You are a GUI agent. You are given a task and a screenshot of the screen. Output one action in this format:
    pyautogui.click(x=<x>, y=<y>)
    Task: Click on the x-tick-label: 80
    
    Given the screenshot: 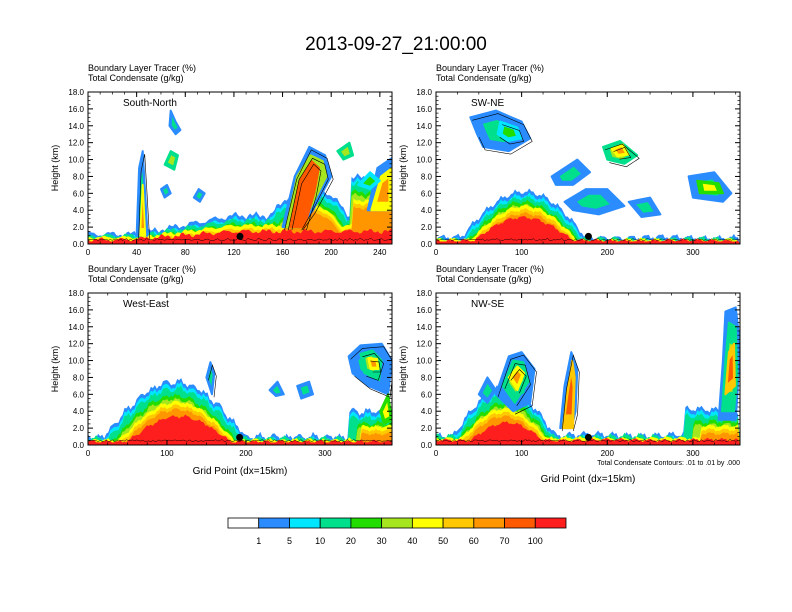 What is the action you would take?
    pyautogui.click(x=185, y=252)
    